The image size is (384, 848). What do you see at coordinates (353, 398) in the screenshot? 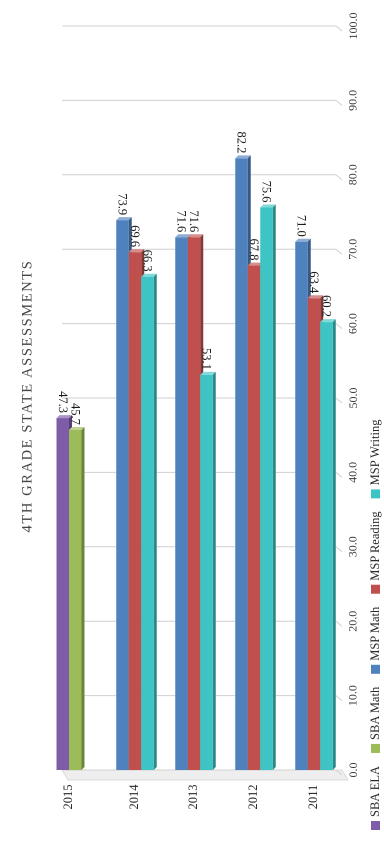
I see `value-tick-label: 50.0` at bounding box center [353, 398].